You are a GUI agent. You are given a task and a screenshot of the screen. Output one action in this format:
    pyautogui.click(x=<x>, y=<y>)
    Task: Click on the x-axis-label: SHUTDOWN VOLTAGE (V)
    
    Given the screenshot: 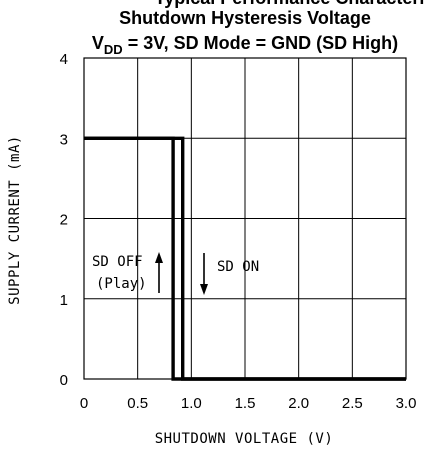 What is the action you would take?
    pyautogui.click(x=244, y=439)
    